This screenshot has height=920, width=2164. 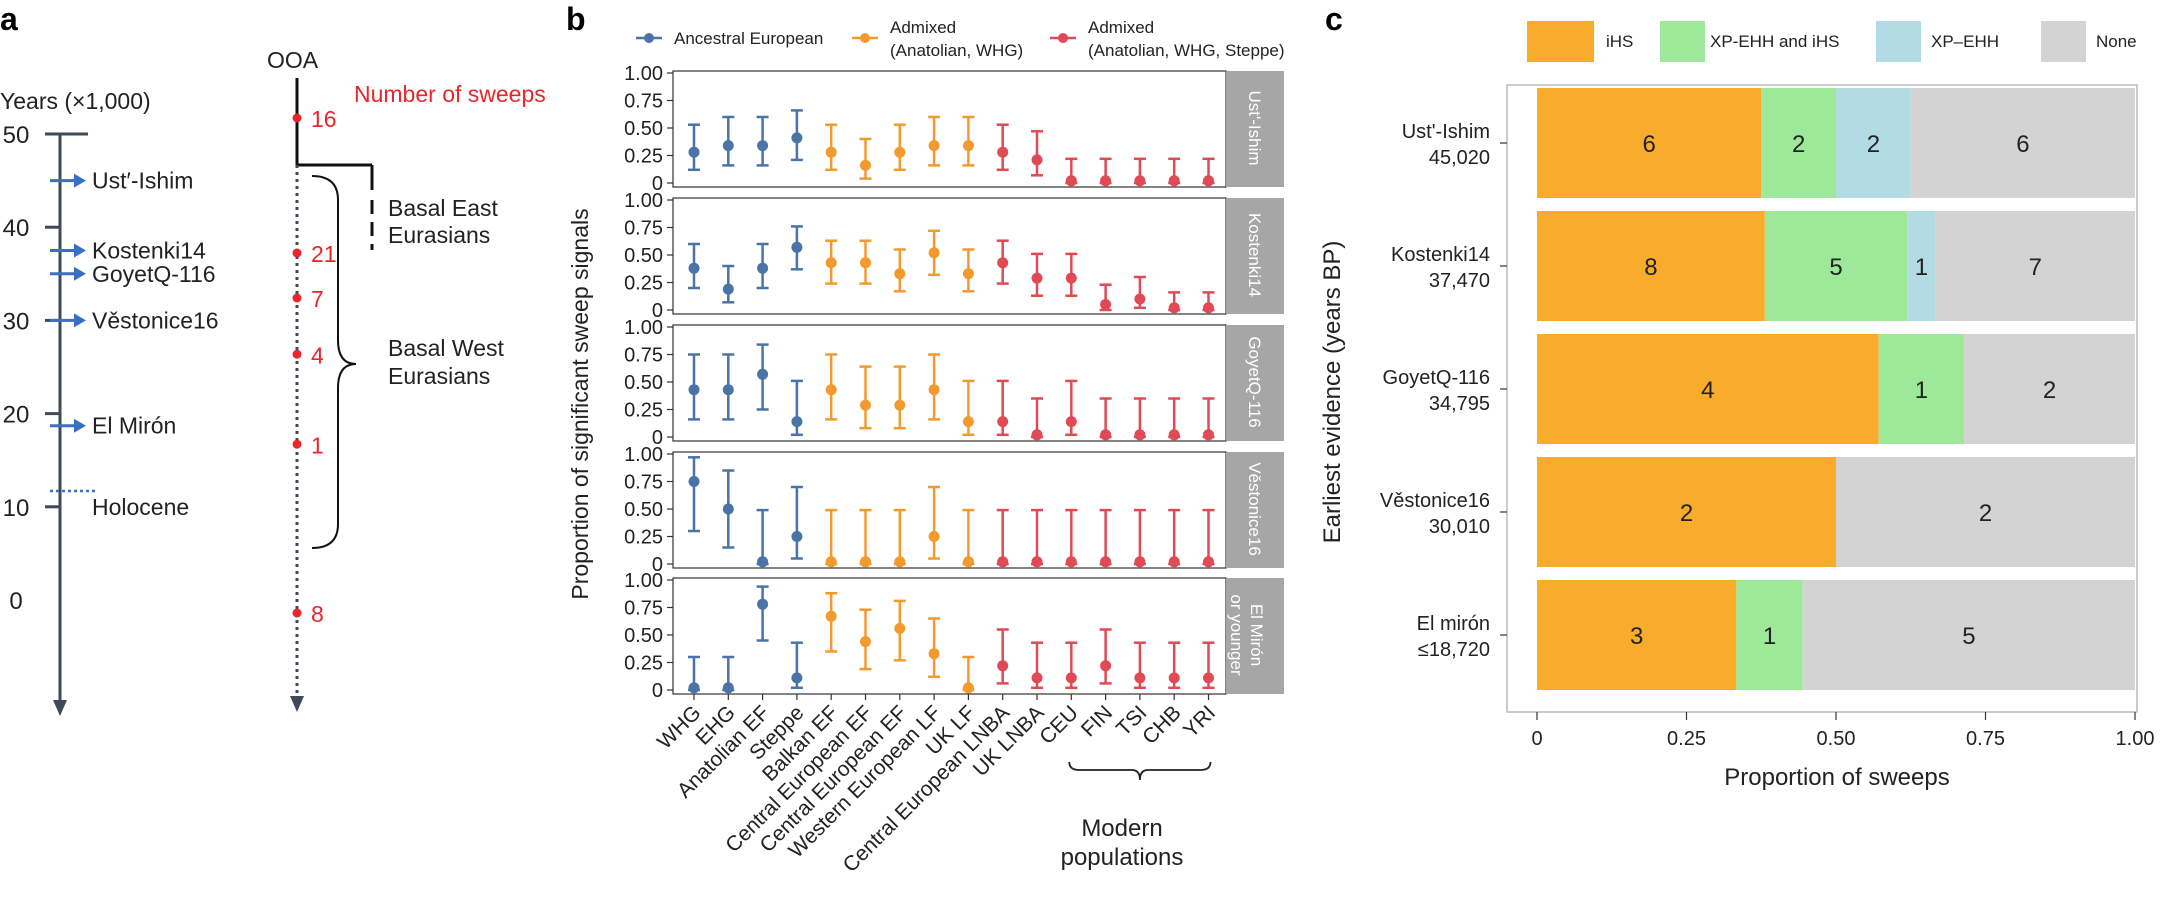 What do you see at coordinates (1459, 404) in the screenshot?
I see `row-years-label: 34,795` at bounding box center [1459, 404].